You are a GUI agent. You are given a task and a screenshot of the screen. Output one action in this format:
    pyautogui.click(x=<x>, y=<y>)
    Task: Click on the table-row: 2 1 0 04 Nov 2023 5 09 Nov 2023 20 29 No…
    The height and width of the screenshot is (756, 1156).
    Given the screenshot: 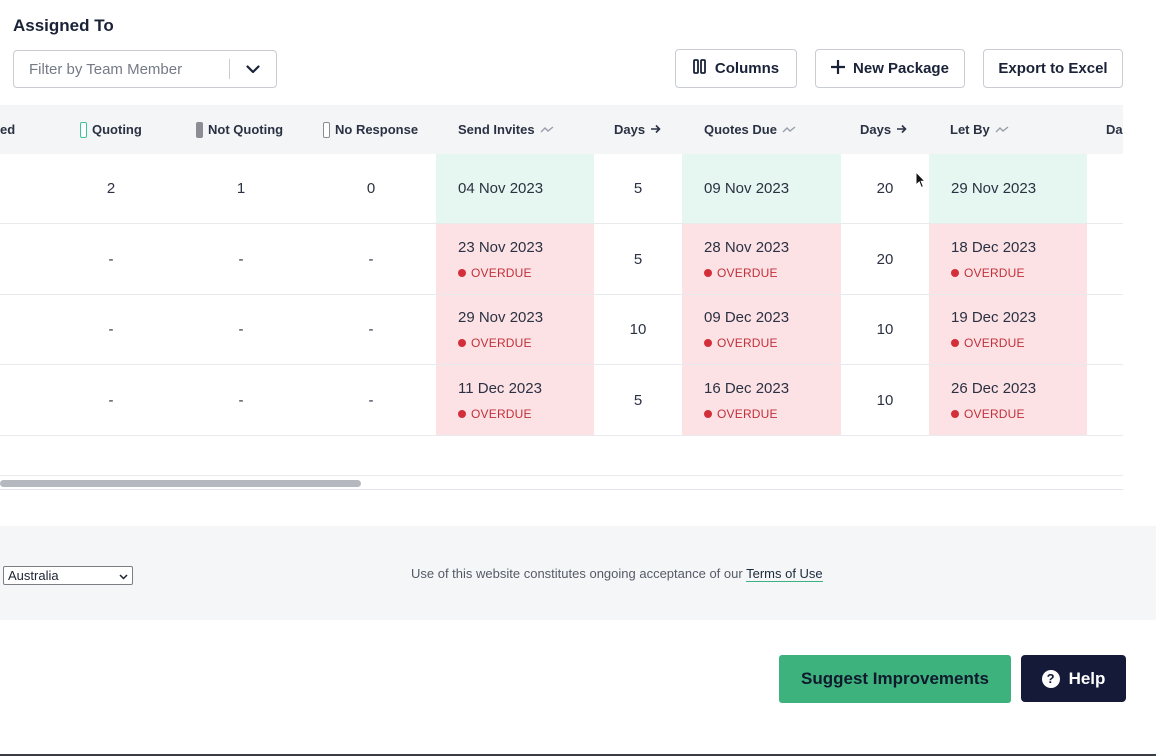 What is the action you would take?
    pyautogui.click(x=561, y=189)
    